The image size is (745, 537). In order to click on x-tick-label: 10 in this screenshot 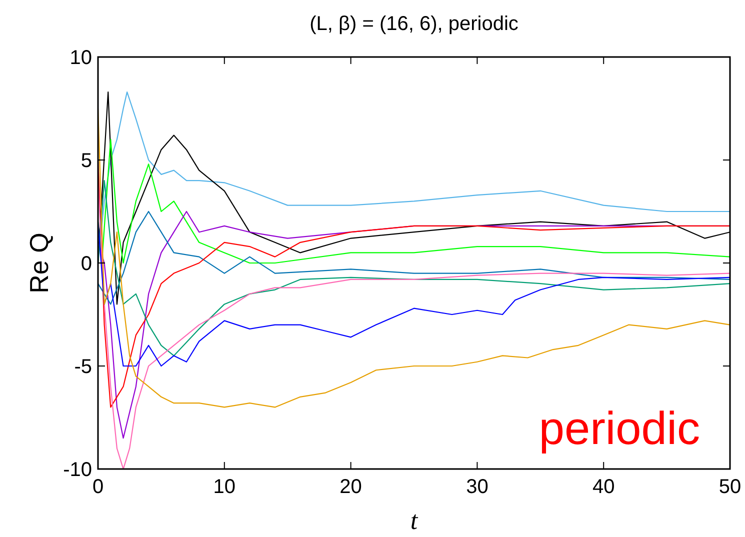, I will do `click(224, 487)`.